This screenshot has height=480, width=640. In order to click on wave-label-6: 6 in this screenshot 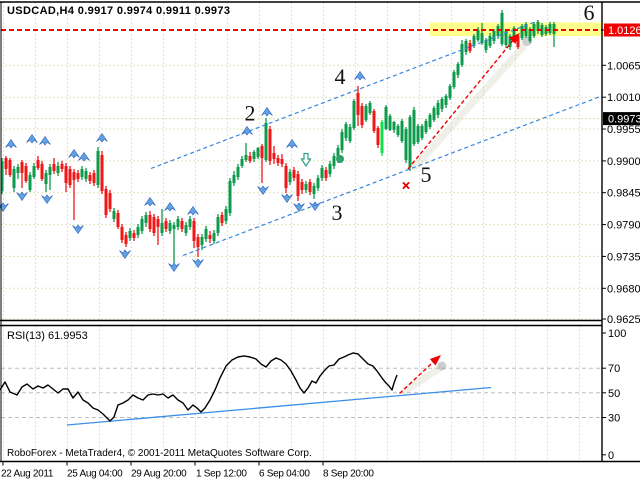, I will do `click(589, 12)`.